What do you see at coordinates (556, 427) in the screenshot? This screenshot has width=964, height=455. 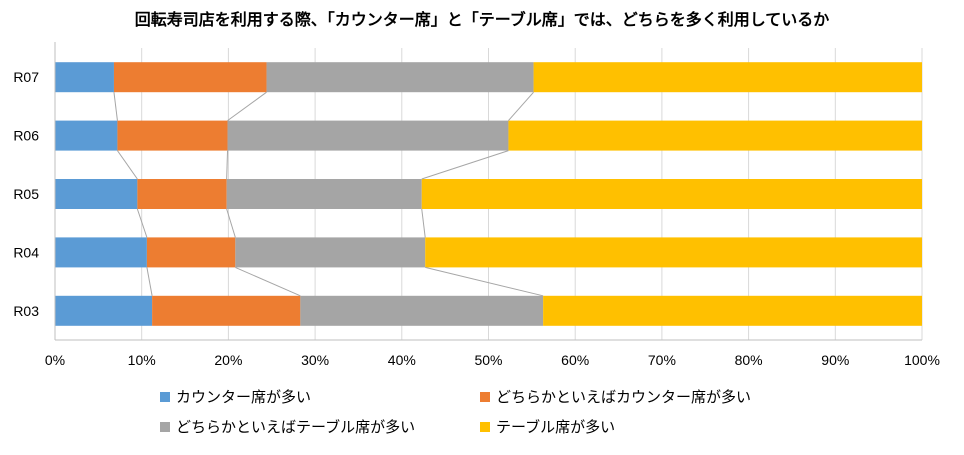 I see `legend-label: テーブル席が多い` at bounding box center [556, 427].